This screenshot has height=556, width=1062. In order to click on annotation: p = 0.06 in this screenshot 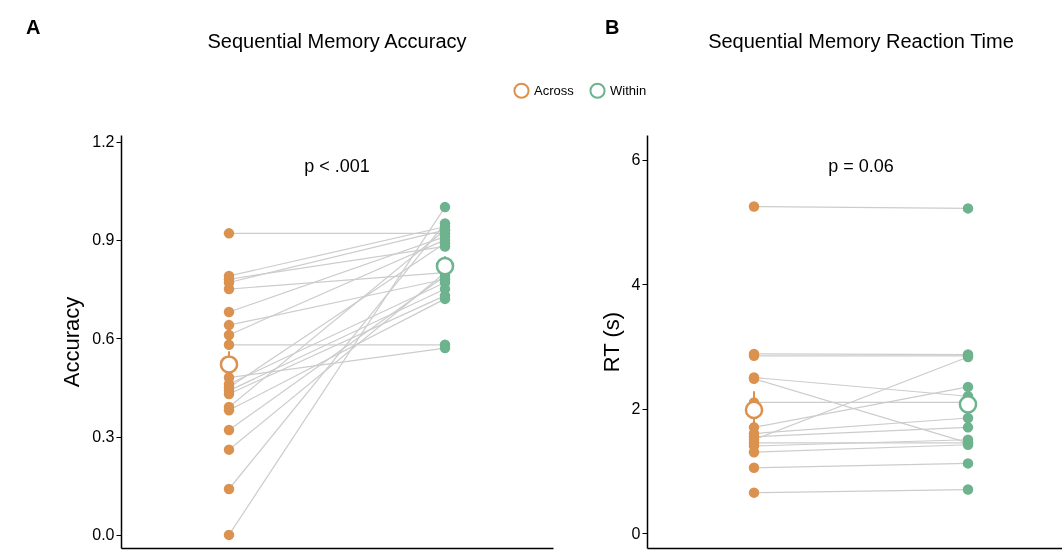, I will do `click(861, 166)`.